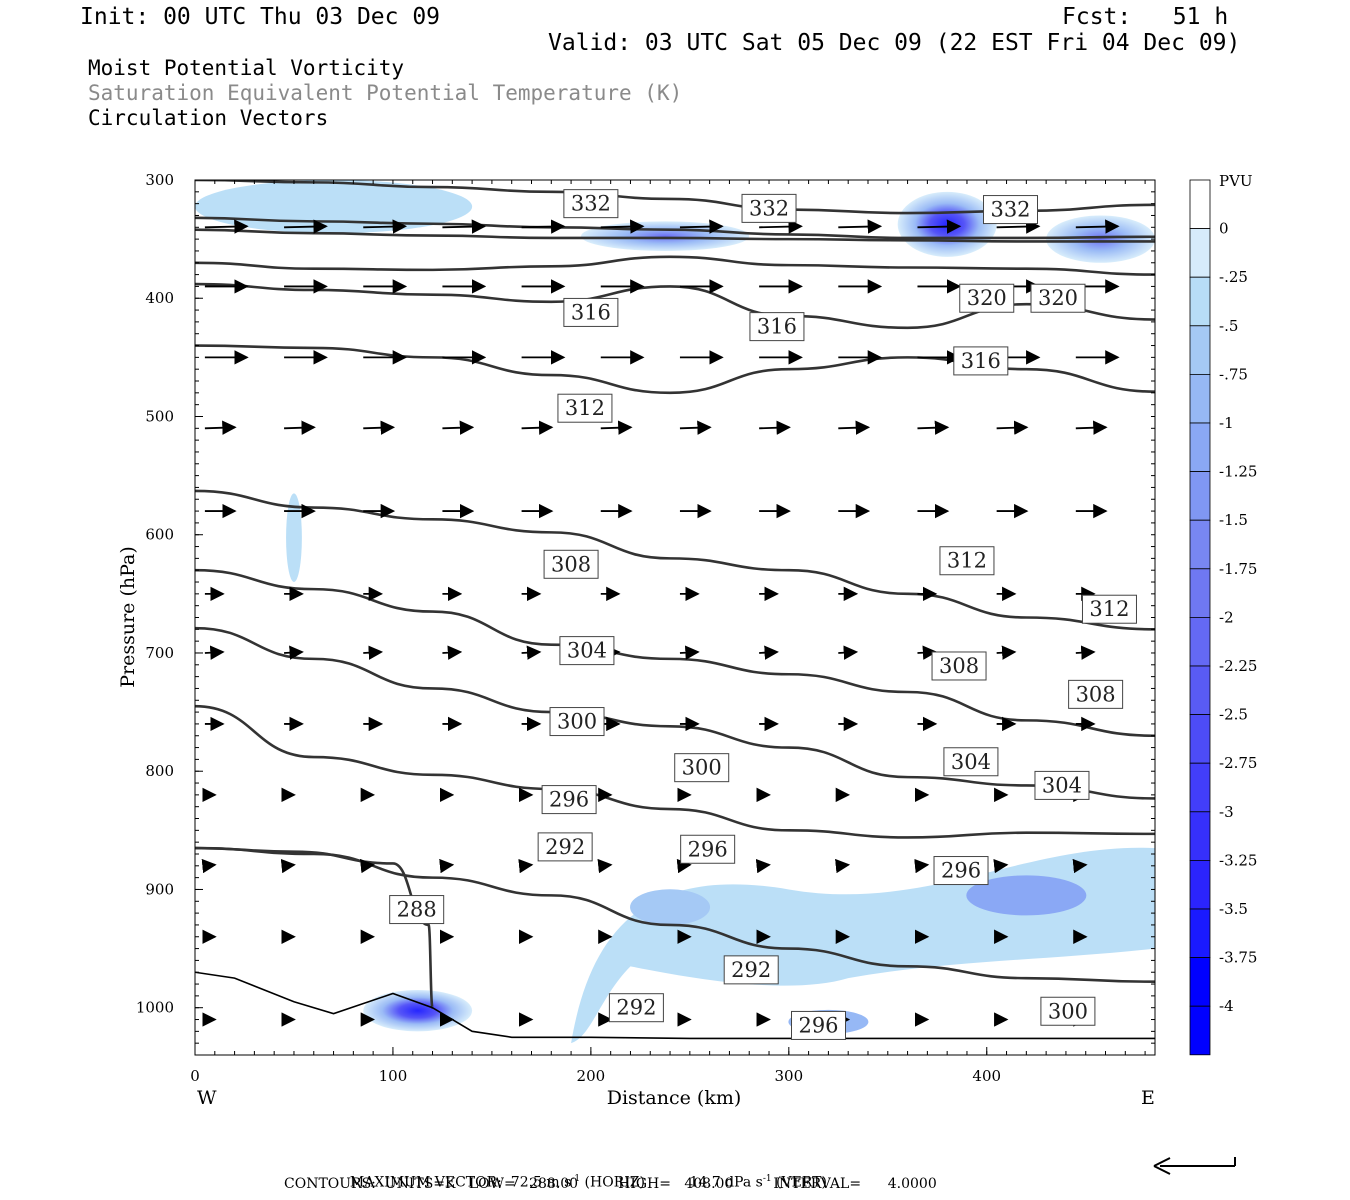  I want to click on mpv-core-west, so click(670, 907).